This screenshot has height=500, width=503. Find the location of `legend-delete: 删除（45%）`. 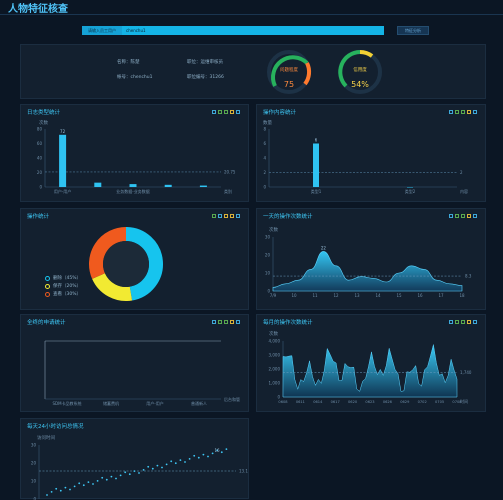

legend-delete: 删除（45%） is located at coordinates (63, 278).